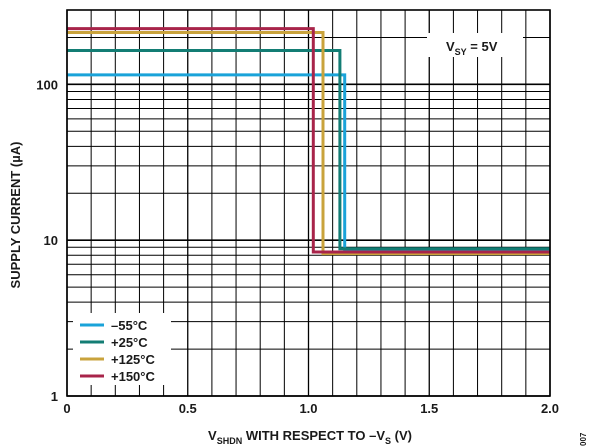  I want to click on y-tick-label: 1, so click(54, 396).